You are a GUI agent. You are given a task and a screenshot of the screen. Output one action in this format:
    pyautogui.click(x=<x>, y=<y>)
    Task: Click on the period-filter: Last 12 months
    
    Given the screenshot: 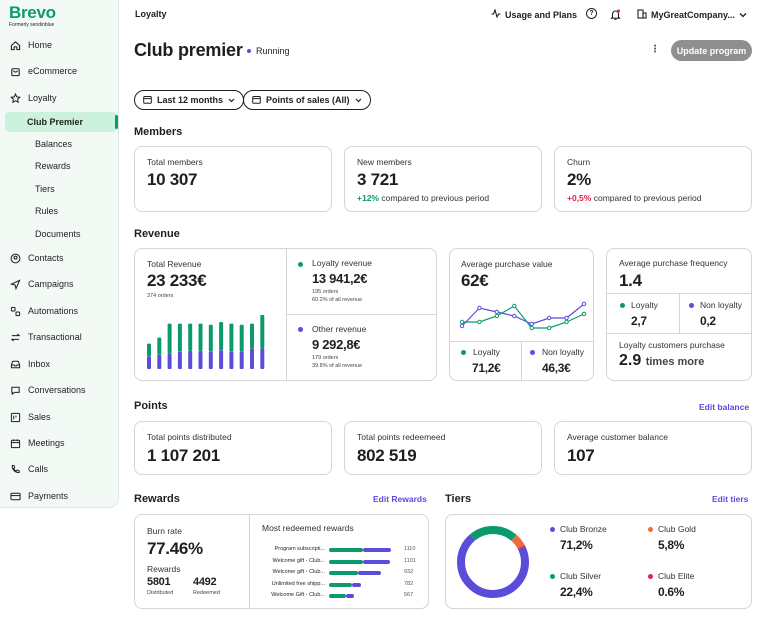 What is the action you would take?
    pyautogui.click(x=189, y=100)
    